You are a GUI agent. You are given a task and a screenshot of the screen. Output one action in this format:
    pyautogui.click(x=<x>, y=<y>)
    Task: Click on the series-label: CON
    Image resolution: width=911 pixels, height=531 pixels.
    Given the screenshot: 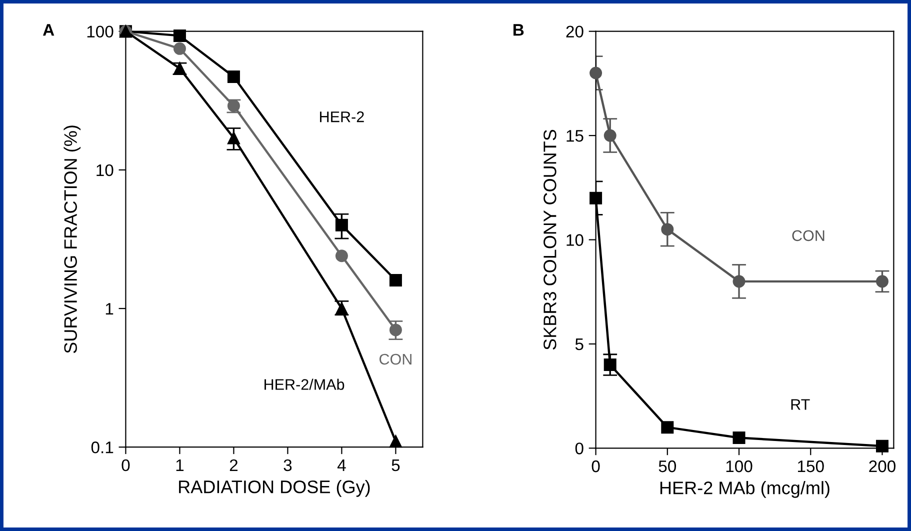 What is the action you would take?
    pyautogui.click(x=396, y=359)
    